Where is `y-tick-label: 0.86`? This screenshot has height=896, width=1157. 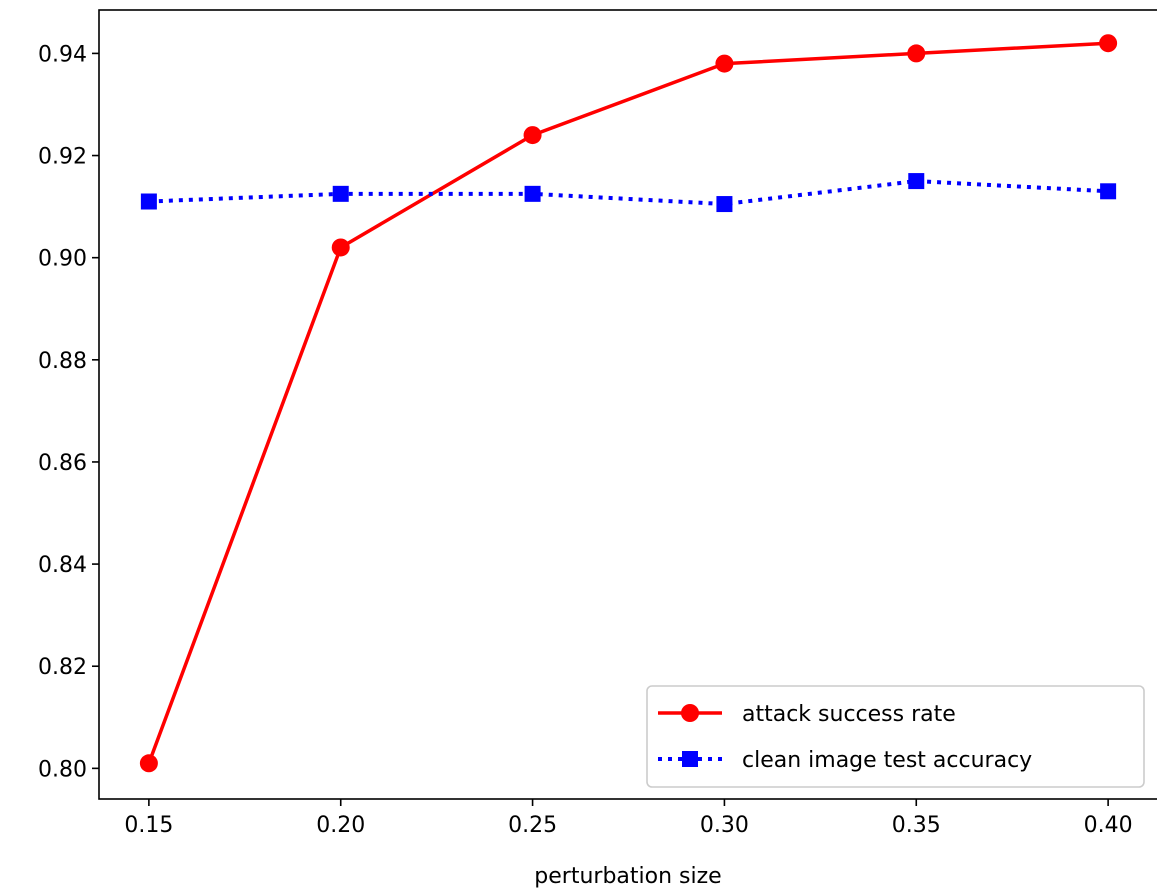
y-tick-label: 0.86 is located at coordinates (62, 463).